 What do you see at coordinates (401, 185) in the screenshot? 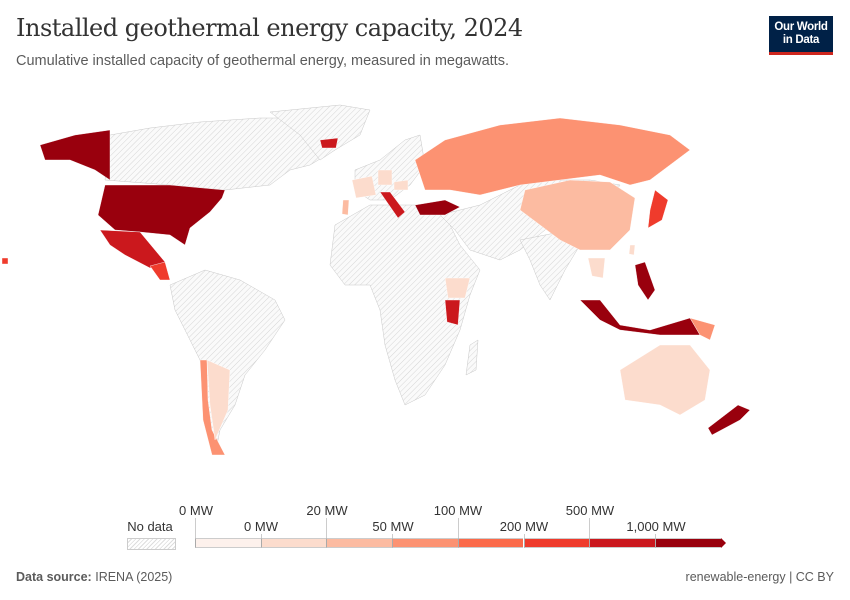
I see `region-hungary` at bounding box center [401, 185].